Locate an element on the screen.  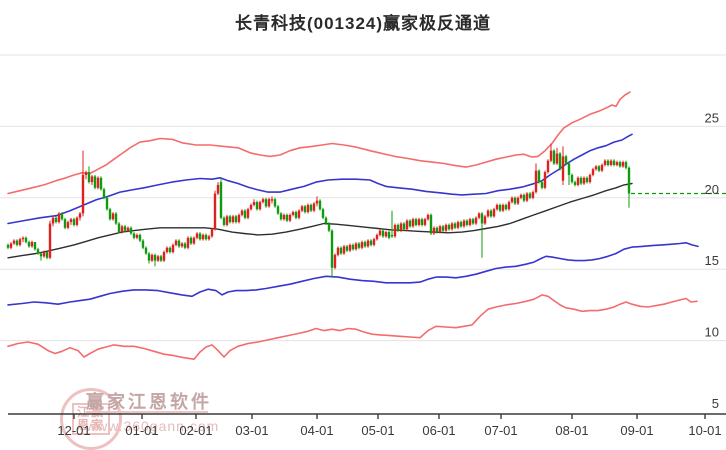
y-tick-label: 15 is located at coordinates (712, 260).